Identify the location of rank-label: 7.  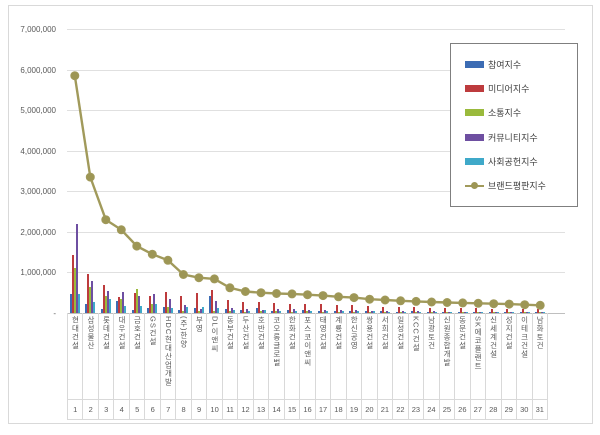
(168, 409).